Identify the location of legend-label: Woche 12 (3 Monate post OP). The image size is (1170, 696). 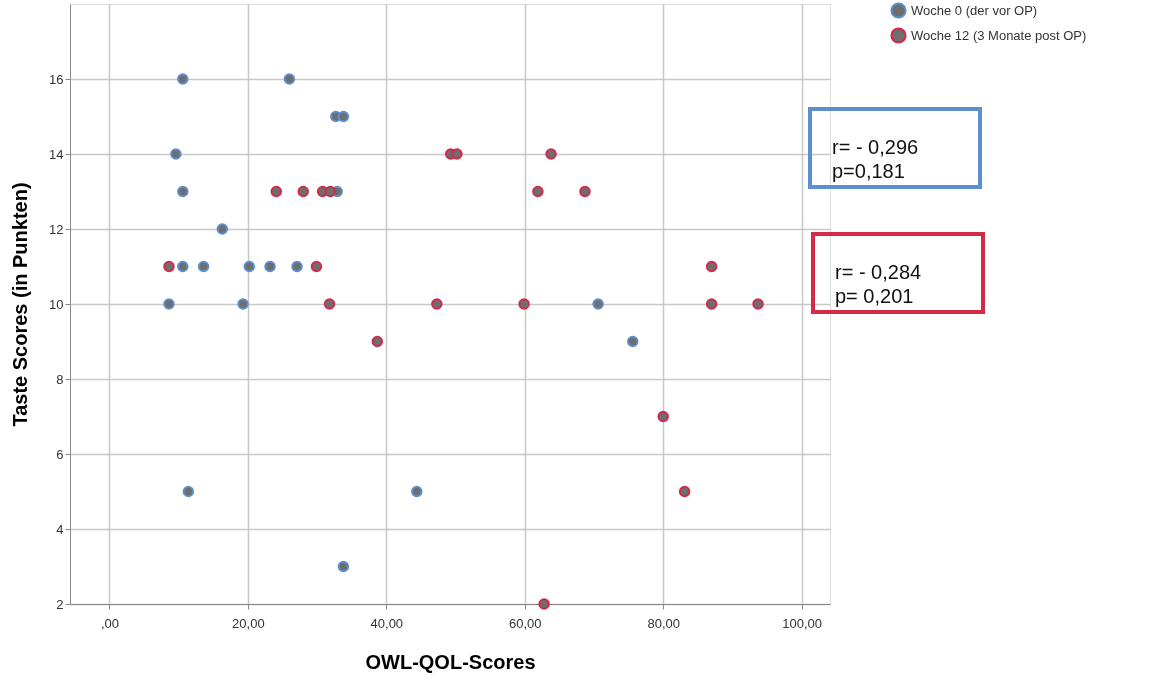
(999, 35).